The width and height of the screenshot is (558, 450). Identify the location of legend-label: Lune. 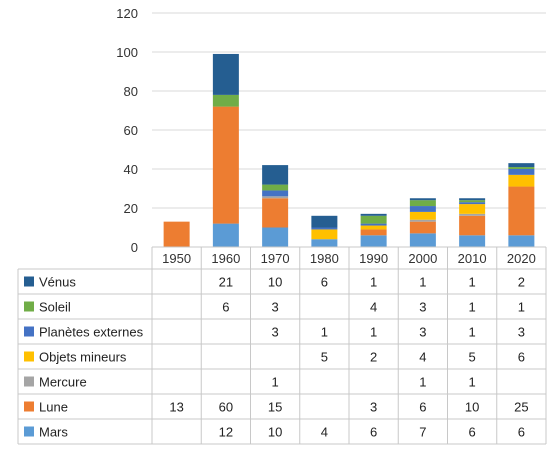
(53, 407).